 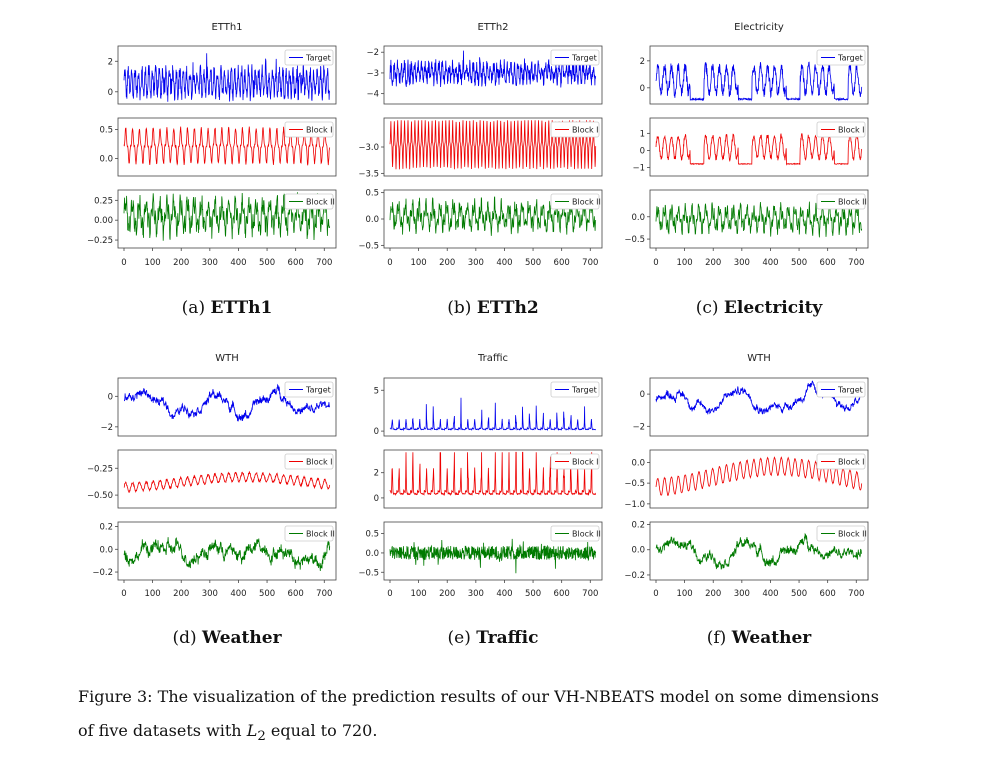 What do you see at coordinates (324, 730) in the screenshot?
I see `caption-text-after: equal to 720.` at bounding box center [324, 730].